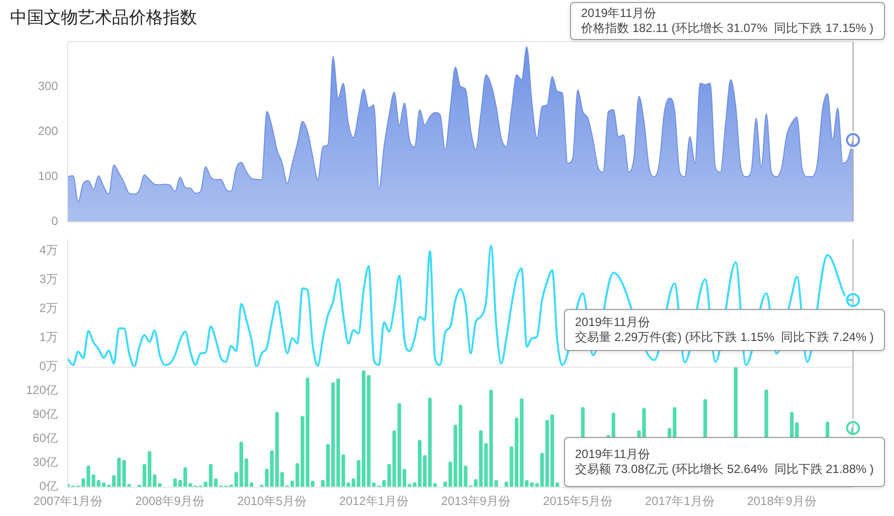  Describe the element at coordinates (48, 131) in the screenshot. I see `y-tick-label: 200` at that location.